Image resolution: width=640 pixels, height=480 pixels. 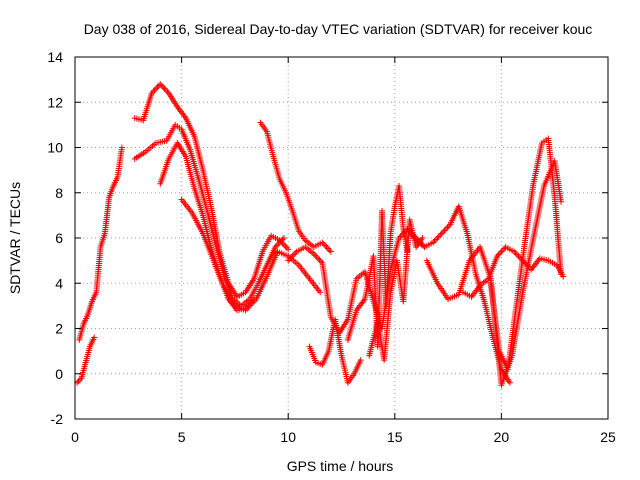 What do you see at coordinates (288, 437) in the screenshot?
I see `x-tick-label: 10` at bounding box center [288, 437].